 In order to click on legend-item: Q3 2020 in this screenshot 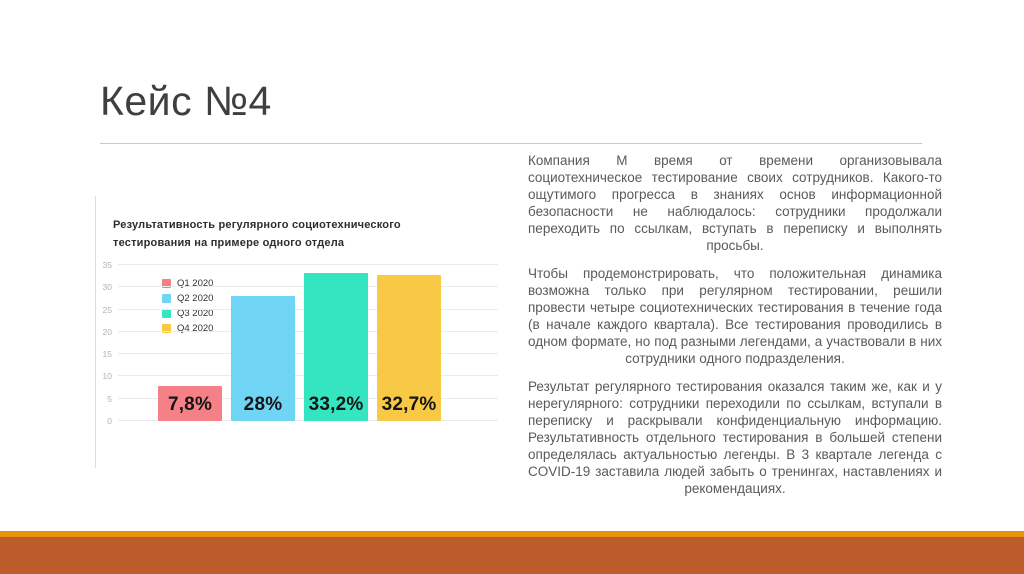, I will do `click(187, 313)`.